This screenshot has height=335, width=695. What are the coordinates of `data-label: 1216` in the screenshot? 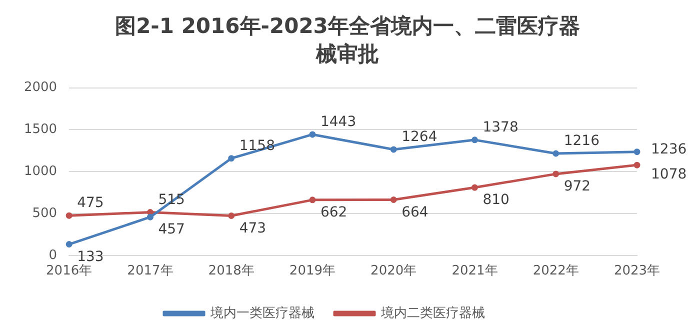 It's located at (582, 141).